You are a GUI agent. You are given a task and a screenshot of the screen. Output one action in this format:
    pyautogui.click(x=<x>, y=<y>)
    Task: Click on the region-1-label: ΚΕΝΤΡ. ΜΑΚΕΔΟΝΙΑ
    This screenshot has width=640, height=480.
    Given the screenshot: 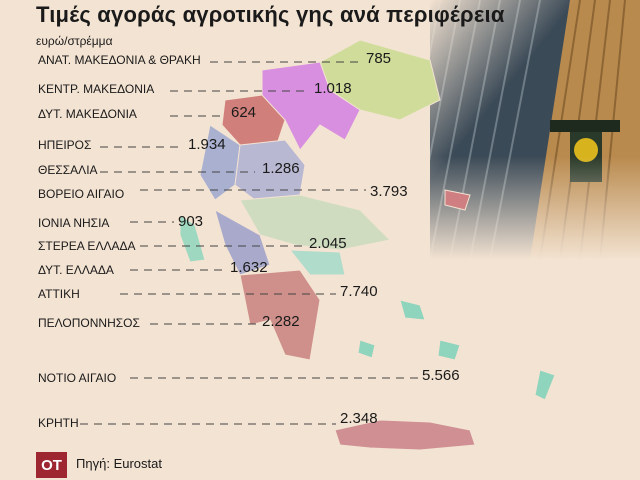 What is the action you would take?
    pyautogui.click(x=96, y=89)
    